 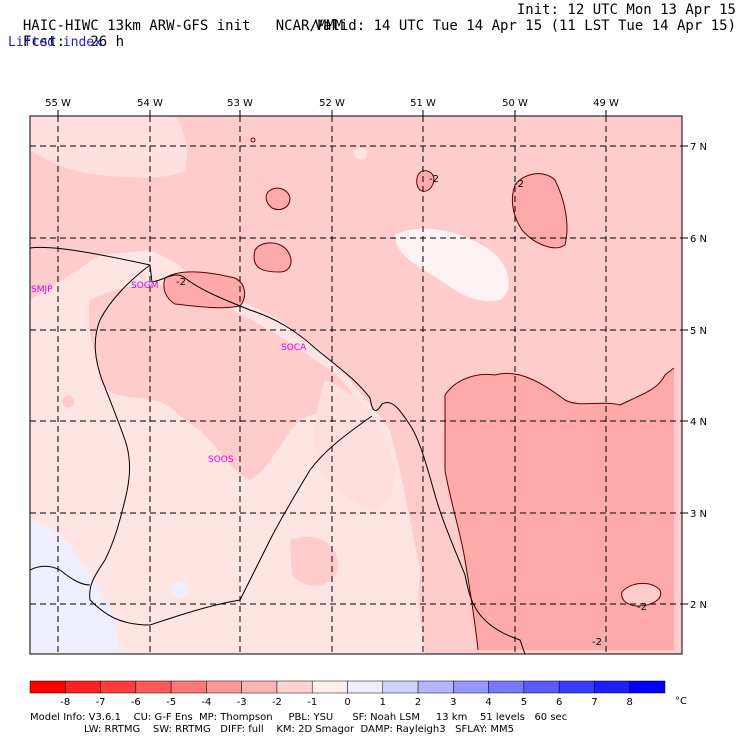 I want to click on forecast-hour: Fcst: 26 h, so click(x=65, y=34).